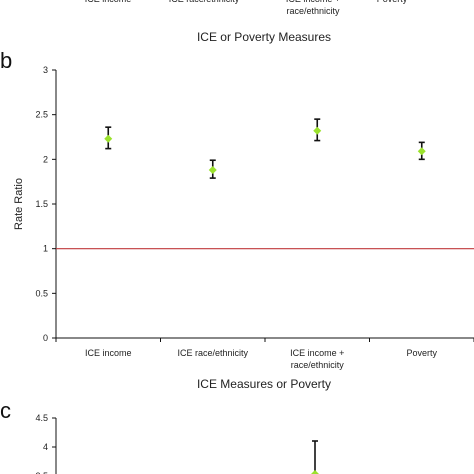 This screenshot has height=474, width=474. What do you see at coordinates (108, 353) in the screenshot?
I see `x-tick-label: ICE income` at bounding box center [108, 353].